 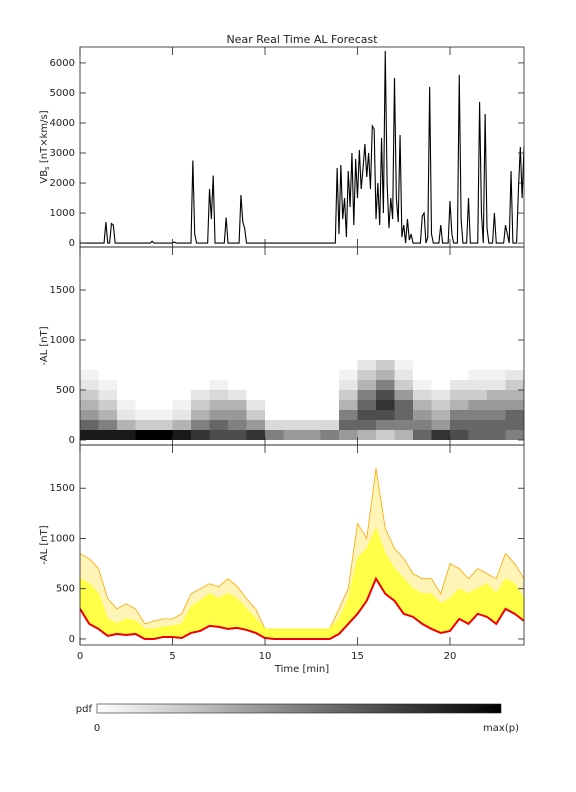 I want to click on y-tick-label: 1000, so click(x=62, y=340).